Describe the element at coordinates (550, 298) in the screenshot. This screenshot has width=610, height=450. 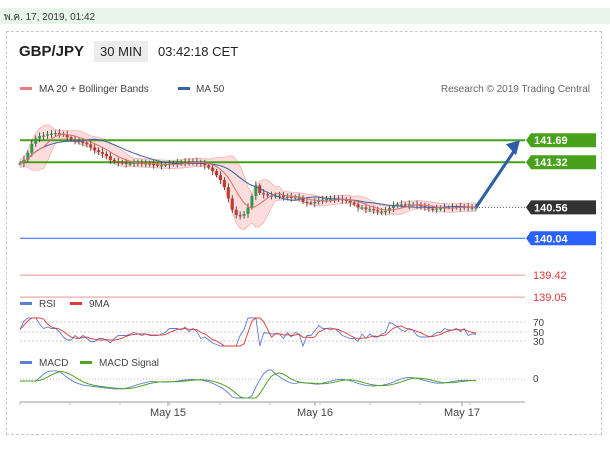
I see `level-label: 139.05` at that location.